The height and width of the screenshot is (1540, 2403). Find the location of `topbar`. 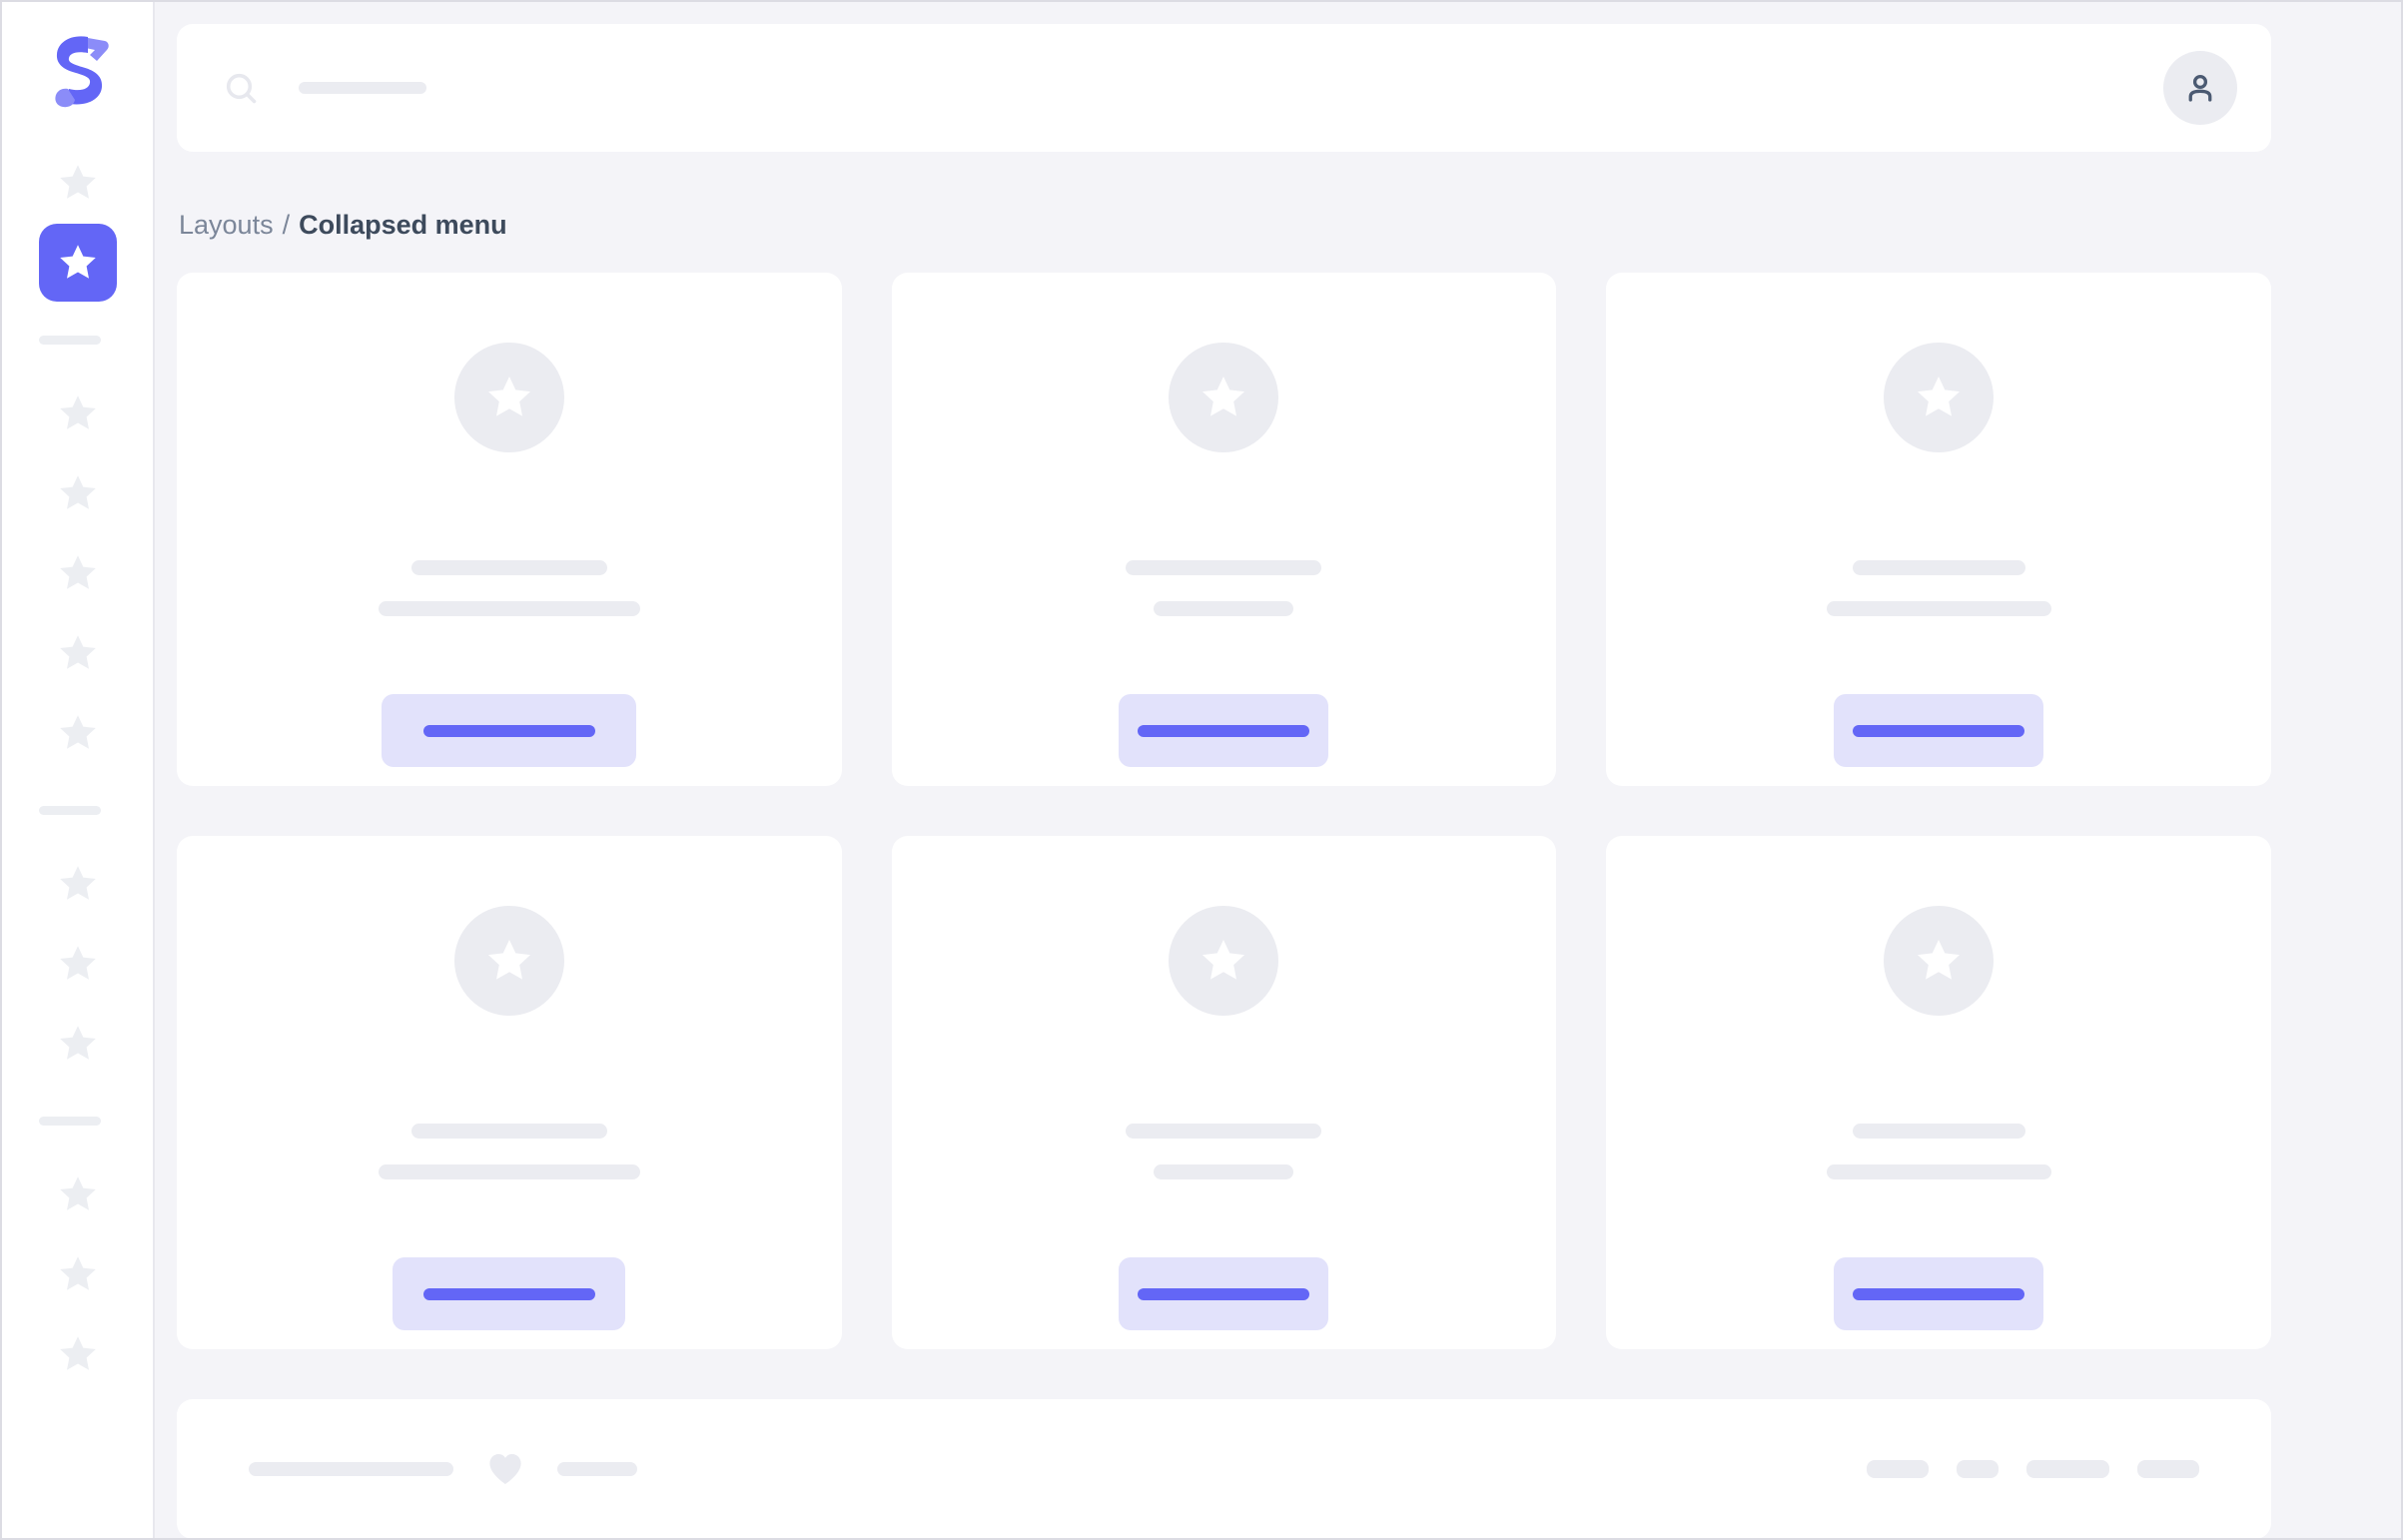

topbar is located at coordinates (1224, 88).